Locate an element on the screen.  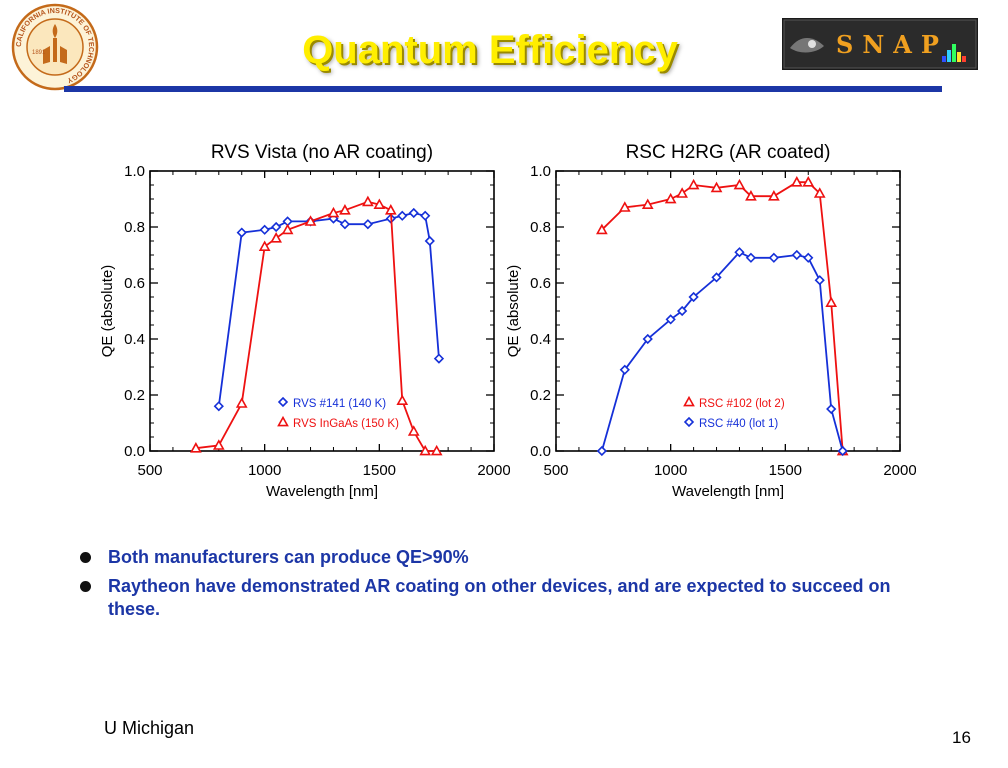
legend-label: RVS InGaAs (150 K) is located at coordinates (346, 424).